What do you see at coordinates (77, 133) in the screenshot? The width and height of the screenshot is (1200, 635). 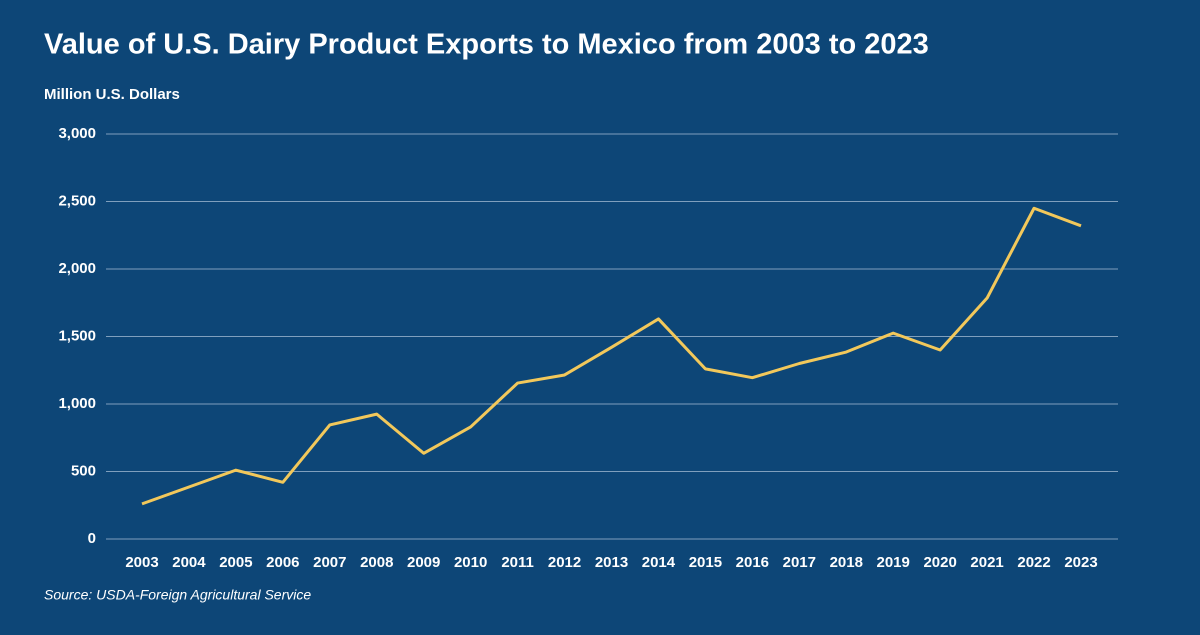 I see `y-tick-label: 3,000` at bounding box center [77, 133].